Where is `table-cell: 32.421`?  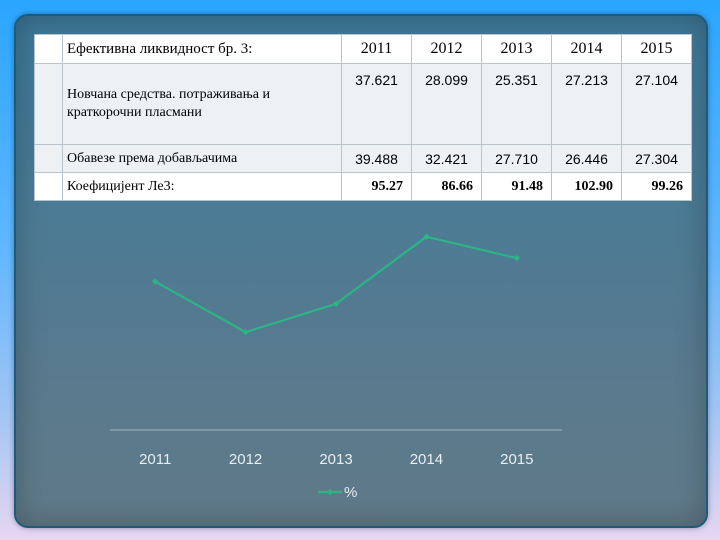
table-cell: 32.421 is located at coordinates (446, 158).